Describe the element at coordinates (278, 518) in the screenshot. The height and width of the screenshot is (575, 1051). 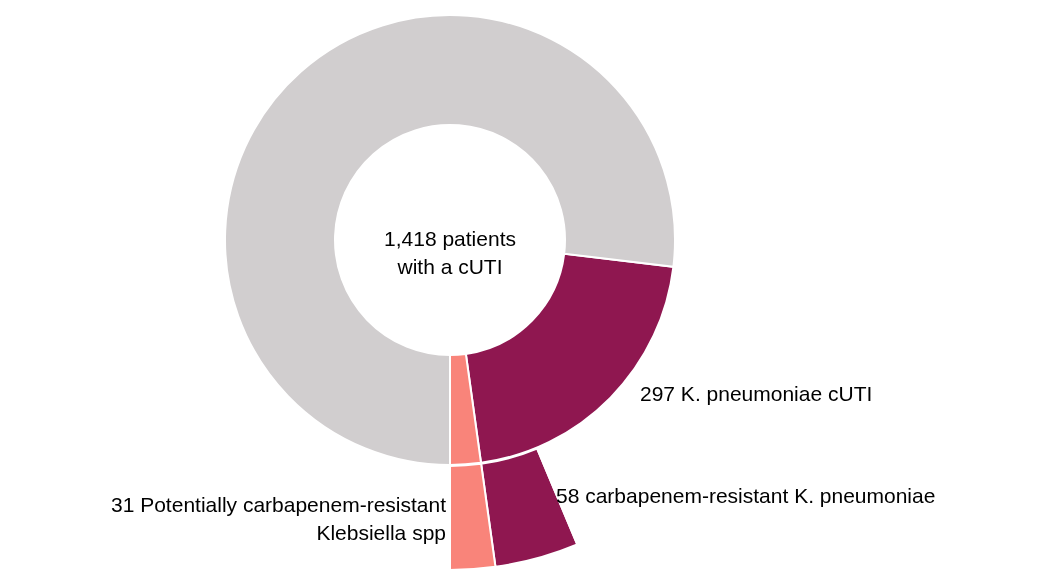
I see `text: 31 Potentially carbapenem-resistant Klebsiella spp` at that location.